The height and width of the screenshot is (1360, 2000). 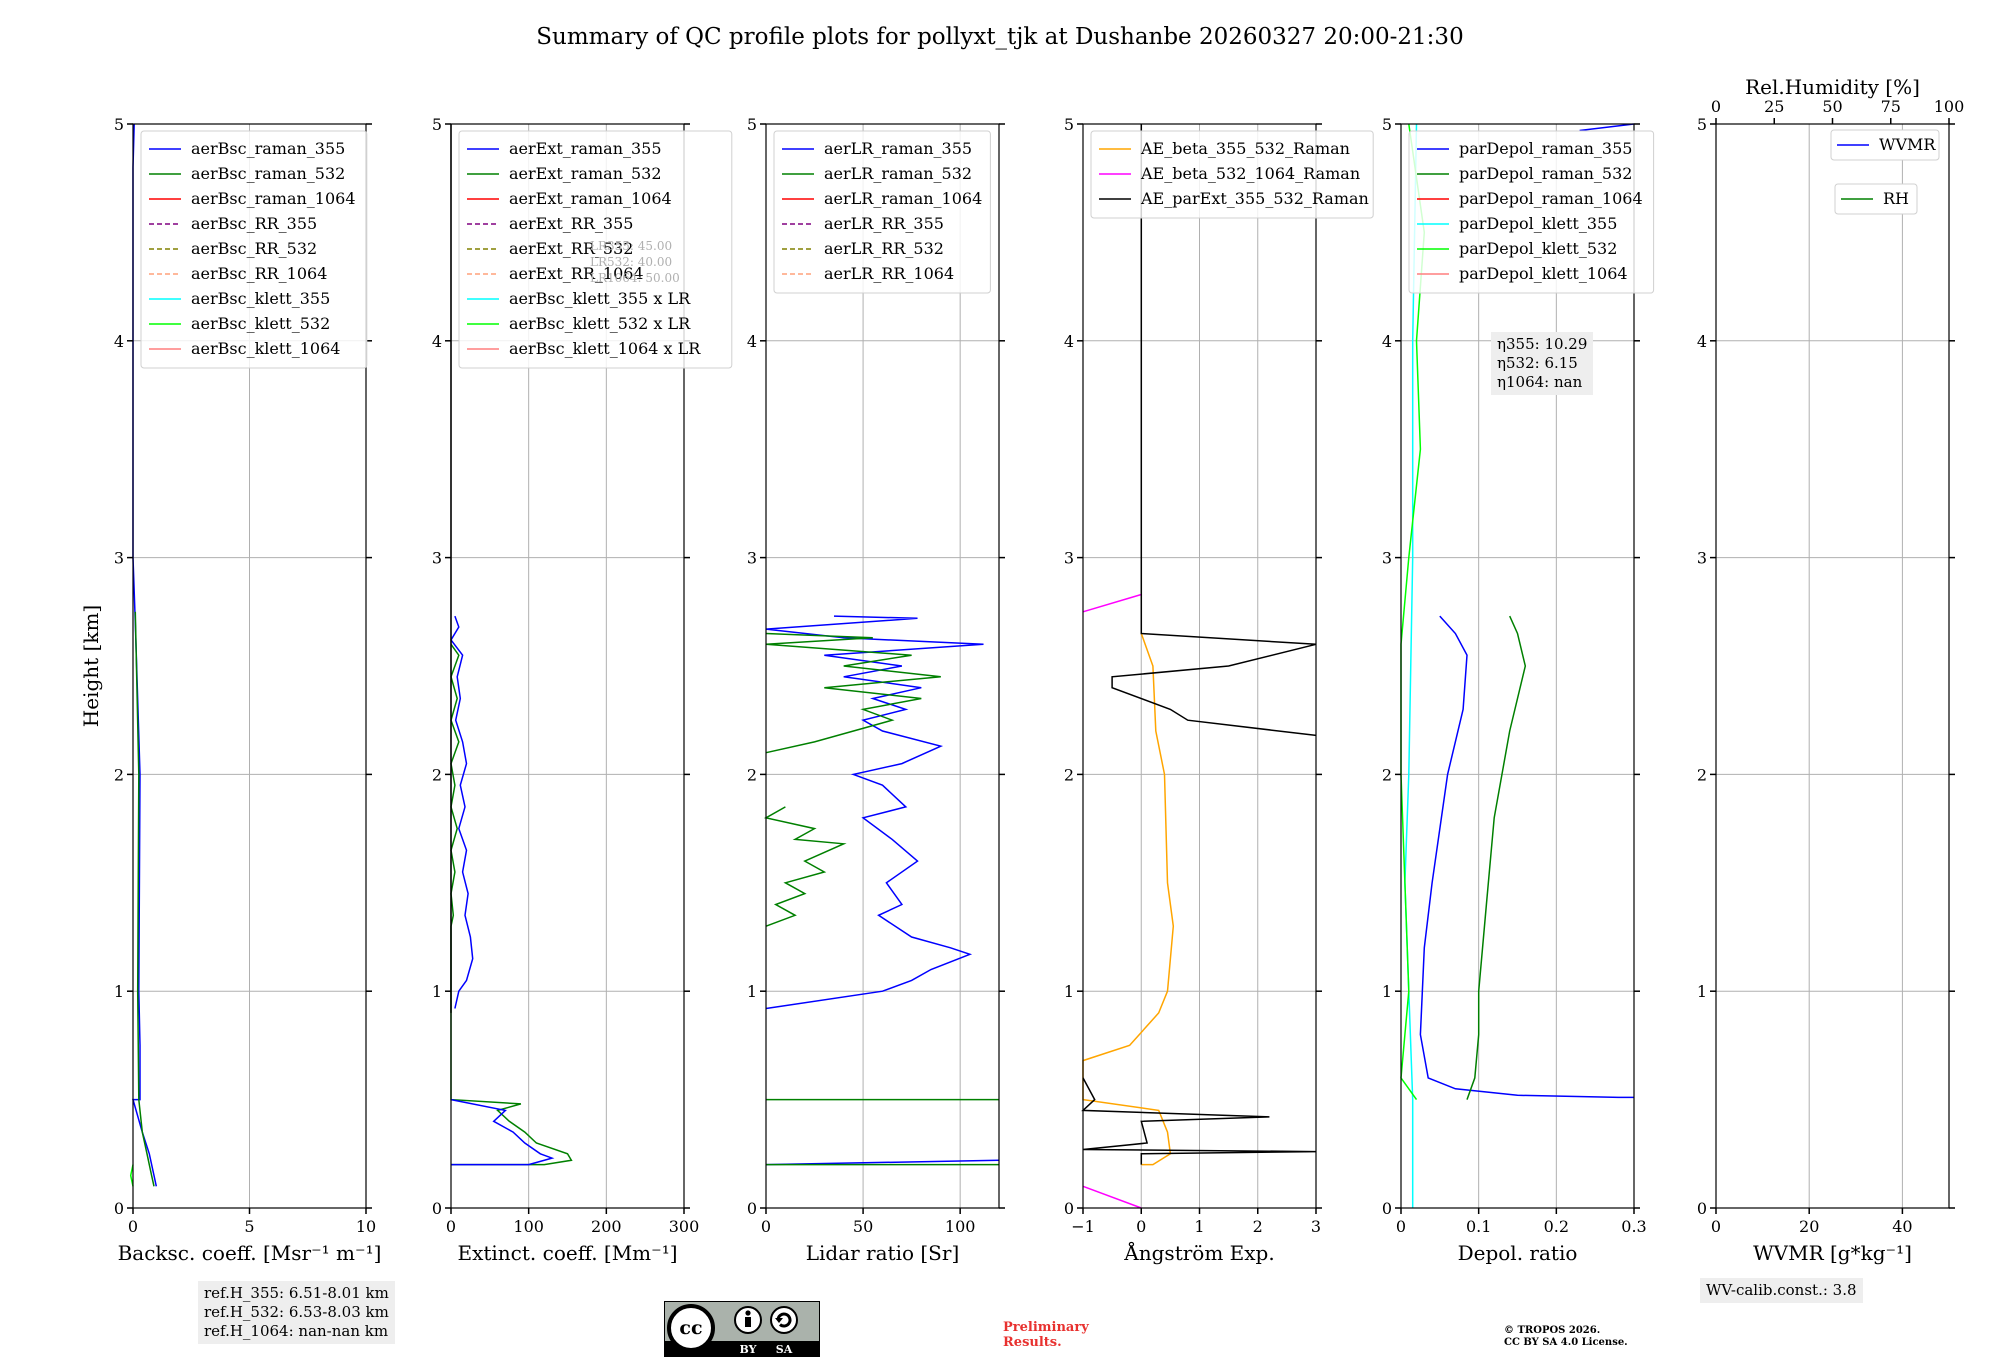 What do you see at coordinates (1214, 430) in the screenshot?
I see `series-line-AE_parExt_355_532_Raman` at bounding box center [1214, 430].